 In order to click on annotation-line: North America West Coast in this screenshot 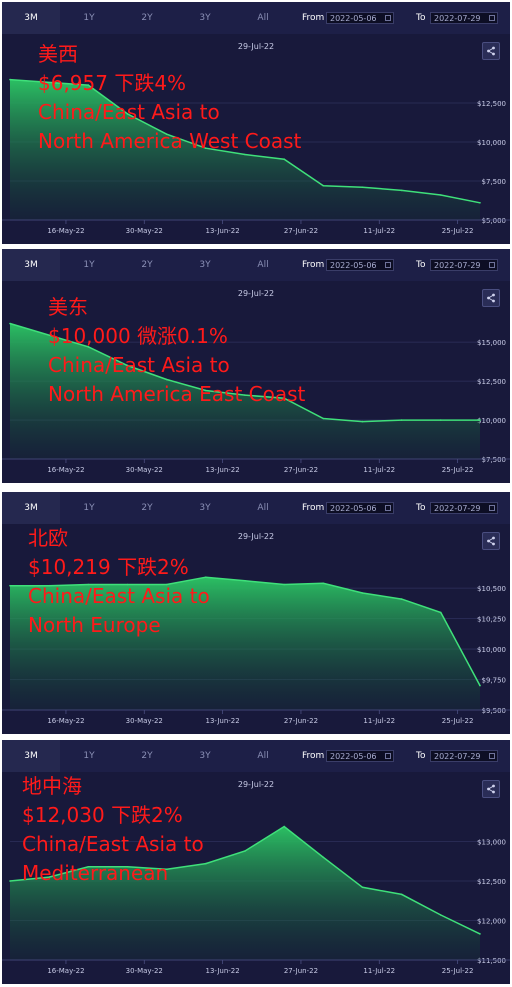, I will do `click(170, 141)`.